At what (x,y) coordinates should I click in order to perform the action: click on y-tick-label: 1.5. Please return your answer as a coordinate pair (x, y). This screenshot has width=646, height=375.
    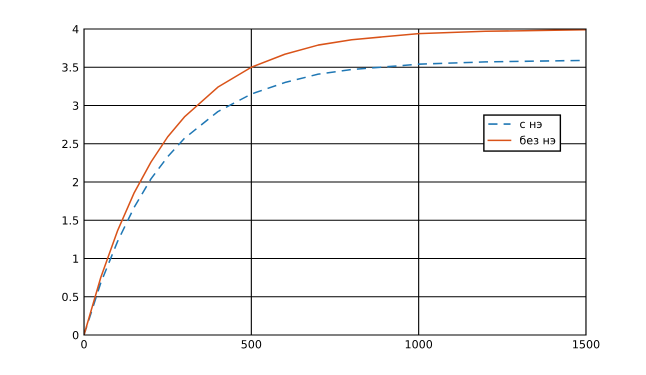
    Looking at the image, I should click on (70, 220).